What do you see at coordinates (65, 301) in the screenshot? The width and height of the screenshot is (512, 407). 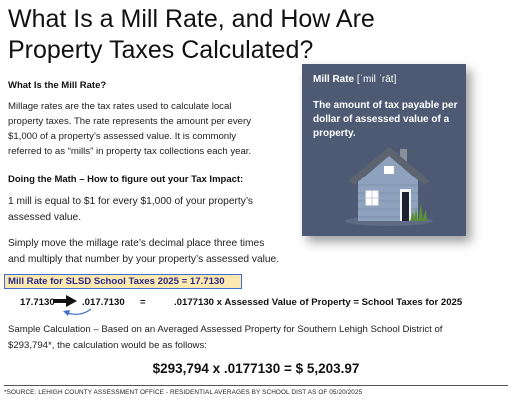 I see `right-arrow-icon` at bounding box center [65, 301].